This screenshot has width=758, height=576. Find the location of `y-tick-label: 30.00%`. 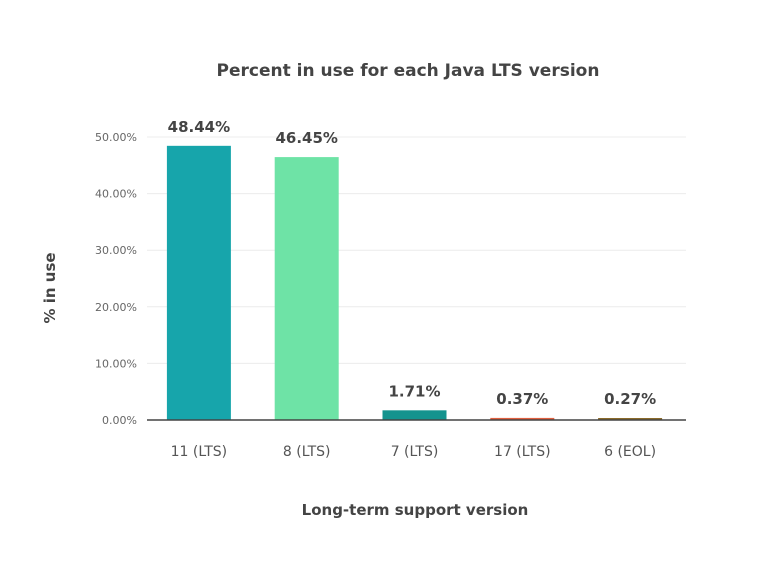

y-tick-label: 30.00% is located at coordinates (116, 250).